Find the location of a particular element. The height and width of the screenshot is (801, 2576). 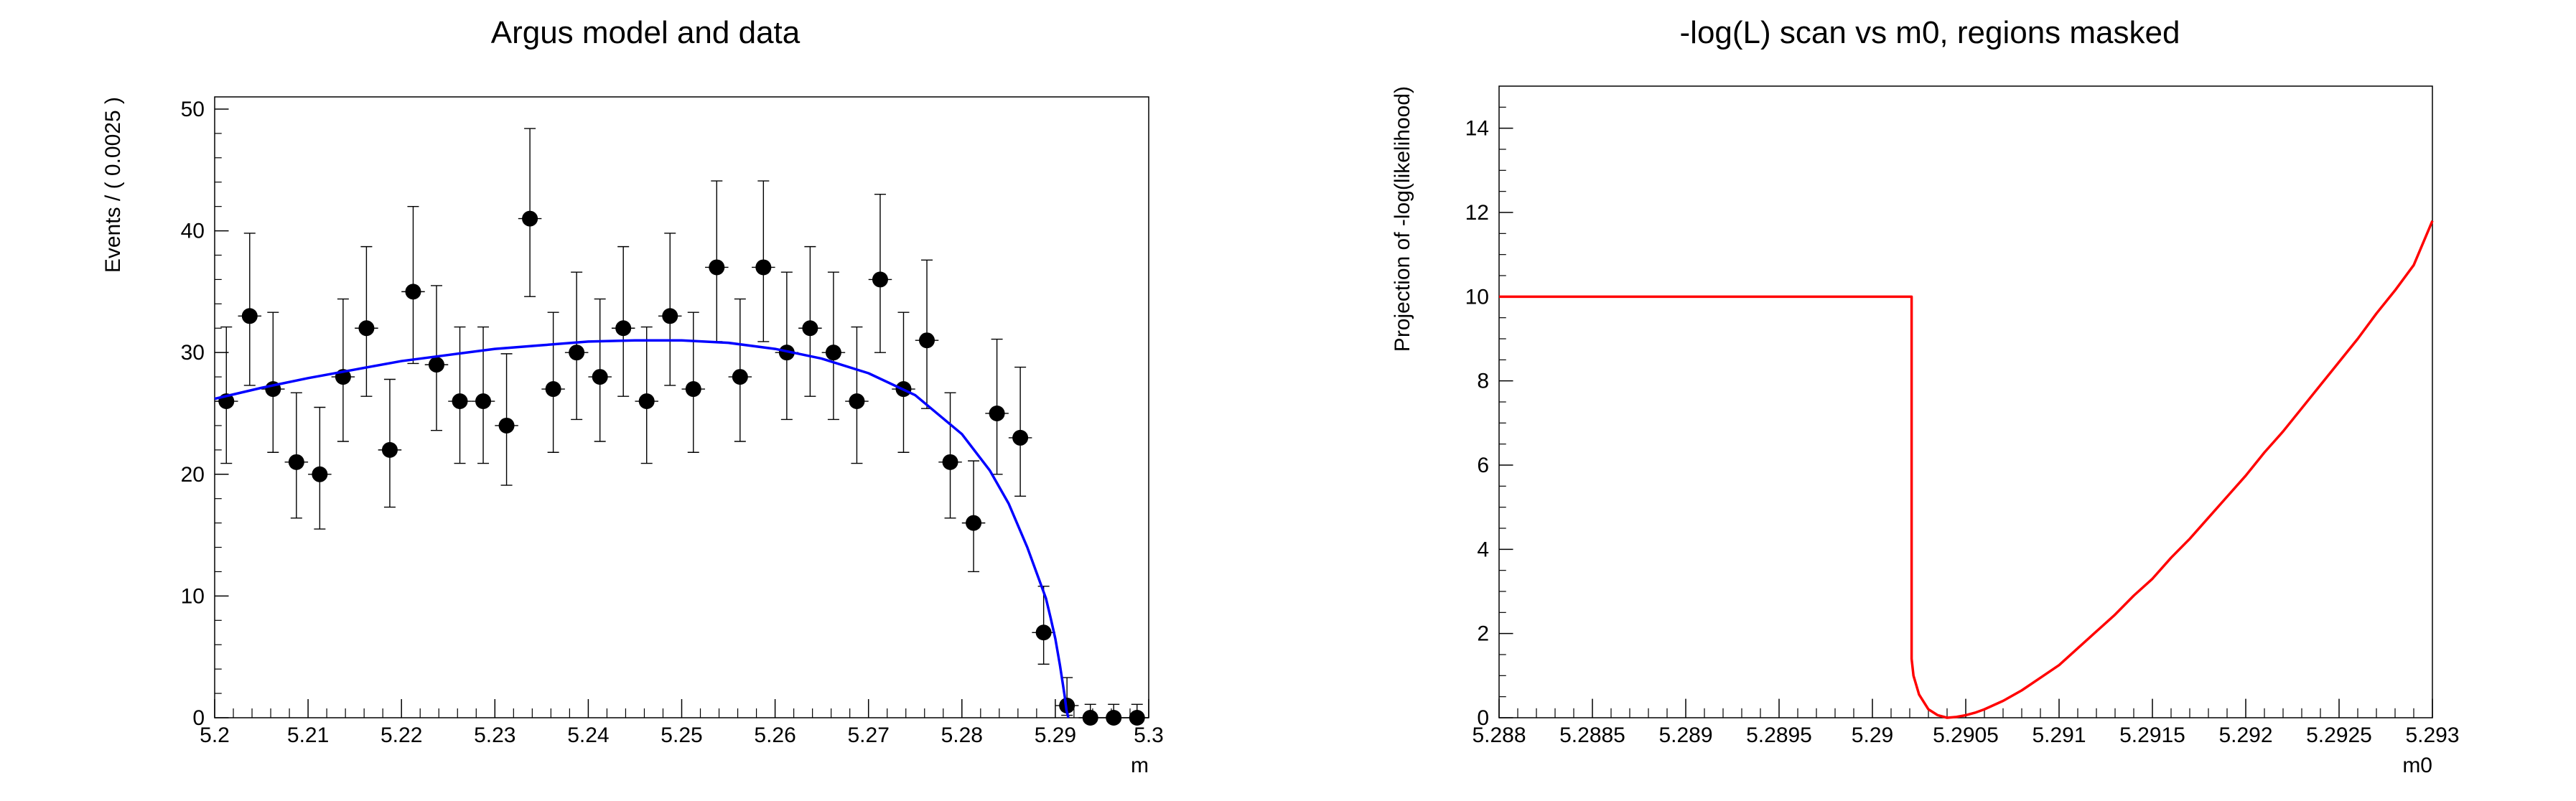

y-tick-label: 14 is located at coordinates (1477, 129).